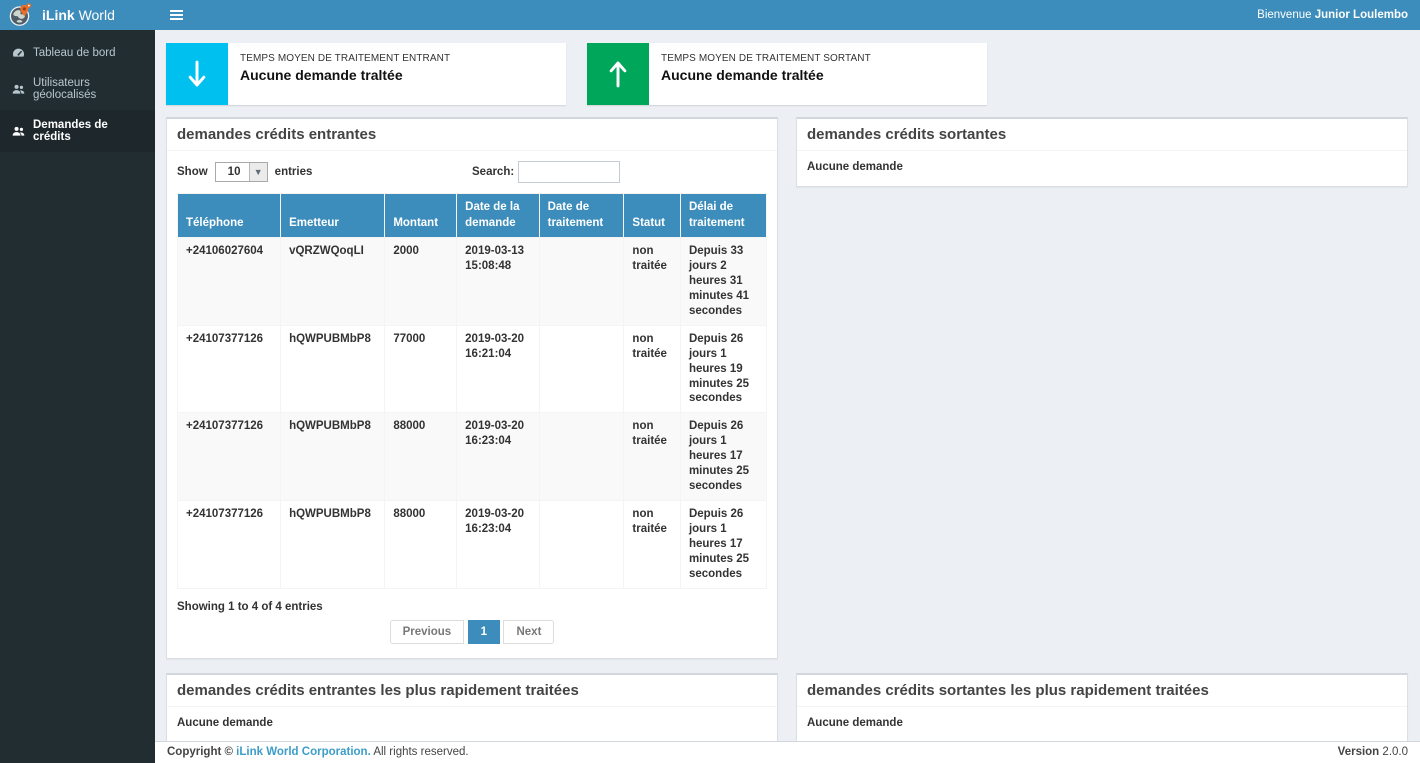 Image resolution: width=1420 pixels, height=763 pixels. Describe the element at coordinates (303, 752) in the screenshot. I see `company-link: iLink World Corporation.` at that location.